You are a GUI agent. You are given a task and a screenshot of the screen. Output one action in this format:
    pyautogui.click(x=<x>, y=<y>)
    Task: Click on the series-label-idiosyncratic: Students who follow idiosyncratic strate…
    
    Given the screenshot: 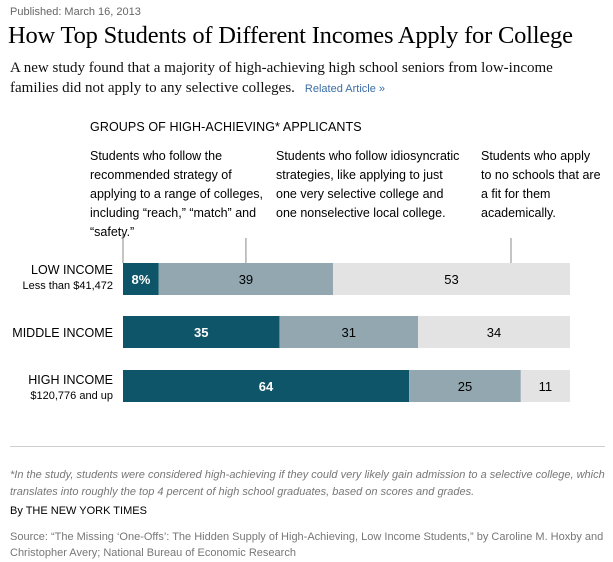 What is the action you would take?
    pyautogui.click(x=368, y=184)
    